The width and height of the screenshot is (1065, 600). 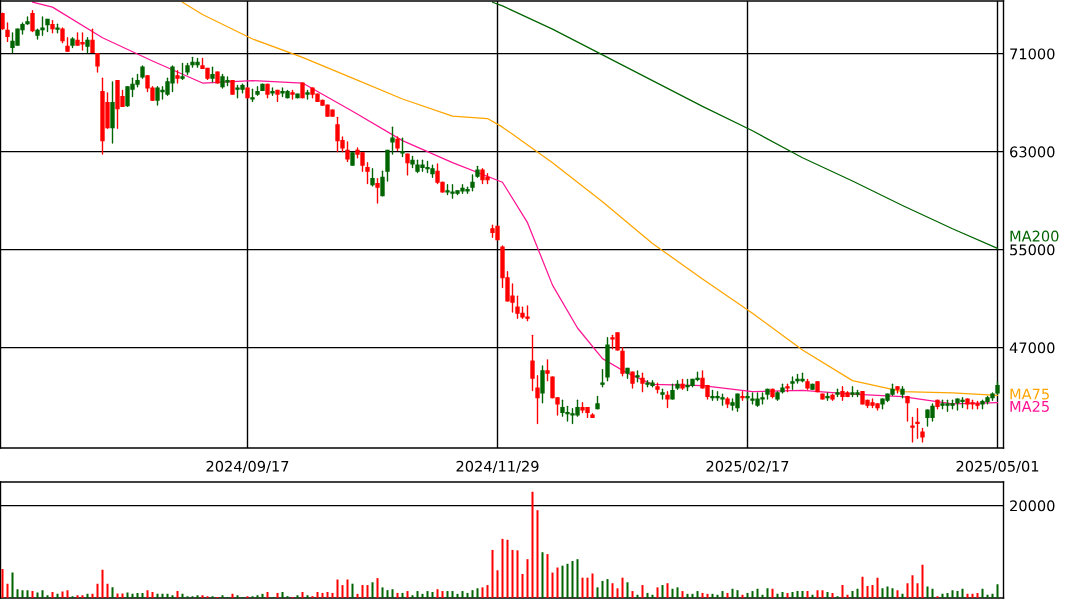 I want to click on y-tick-label: 55000, so click(x=1032, y=250).